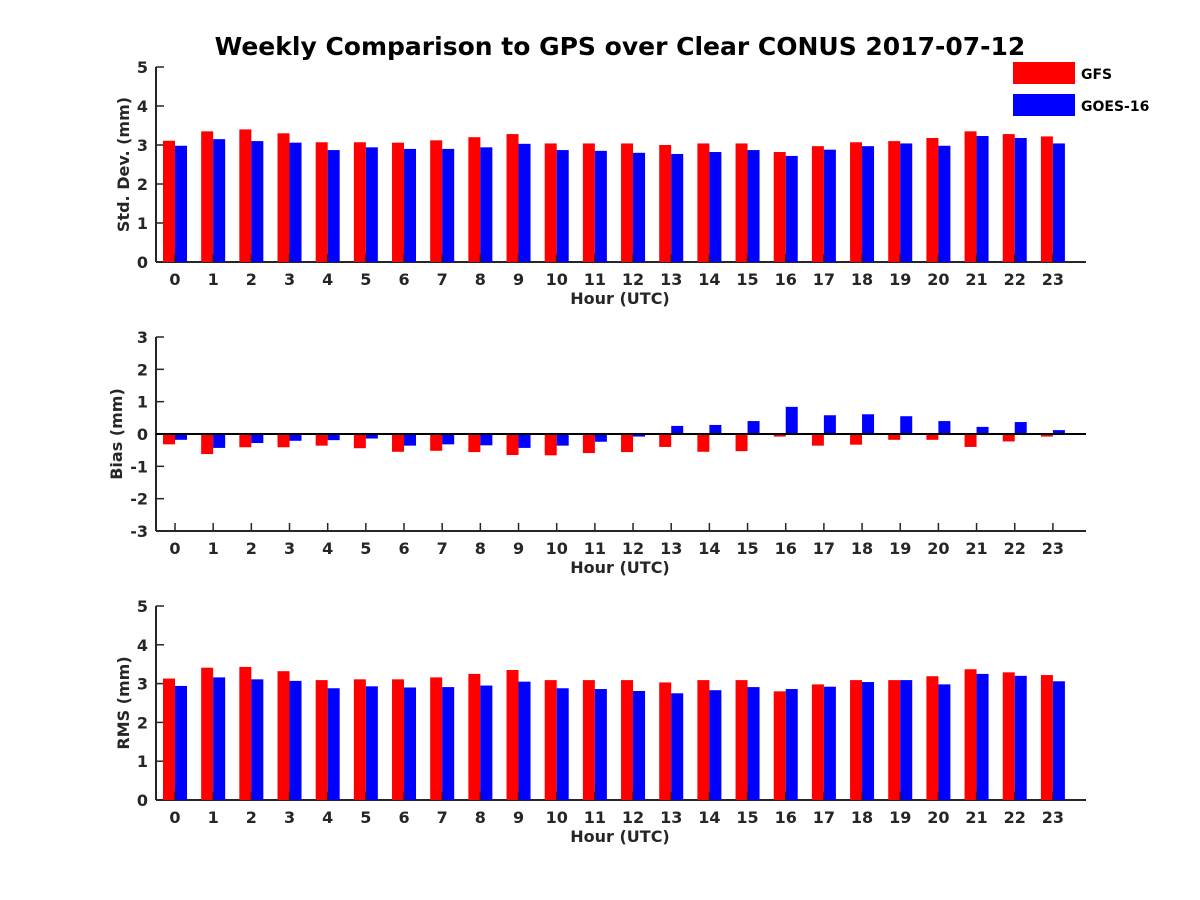 This screenshot has height=900, width=1200. What do you see at coordinates (142, 106) in the screenshot?
I see `std-dev-y-tick-label: 4` at bounding box center [142, 106].